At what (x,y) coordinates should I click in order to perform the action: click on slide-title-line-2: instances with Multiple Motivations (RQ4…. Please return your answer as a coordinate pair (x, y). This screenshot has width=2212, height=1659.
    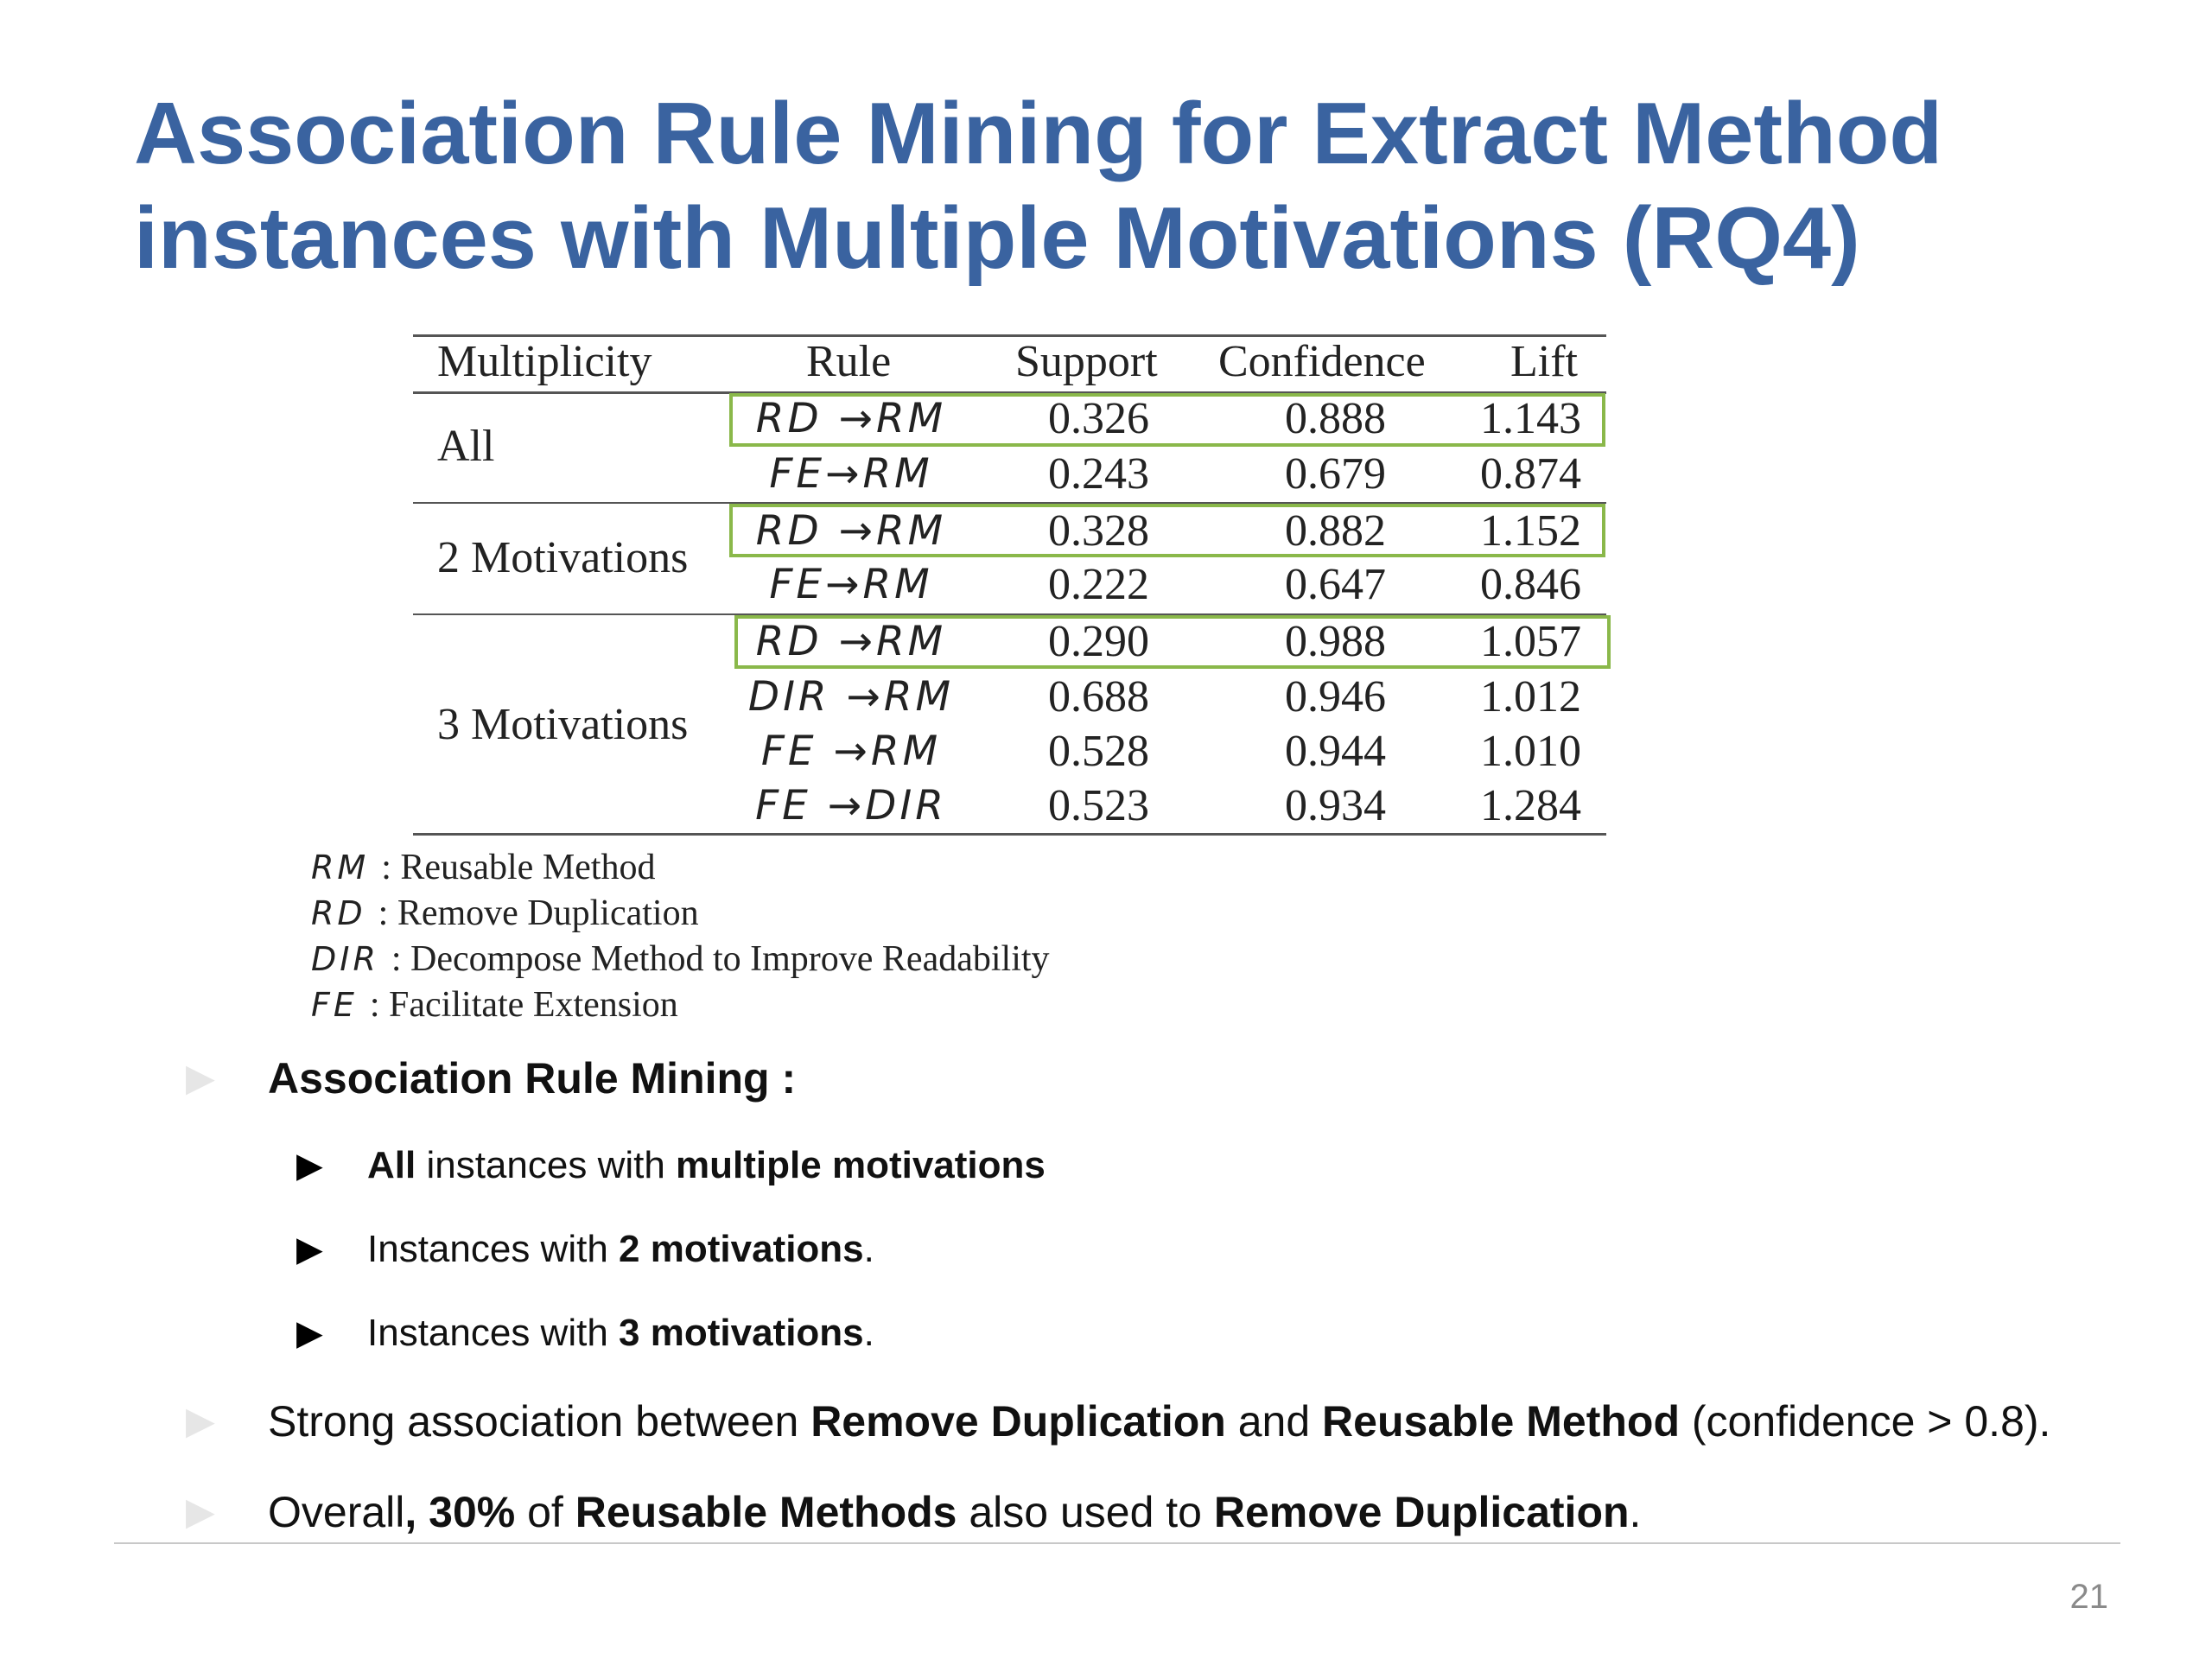
    Looking at the image, I should click on (997, 238).